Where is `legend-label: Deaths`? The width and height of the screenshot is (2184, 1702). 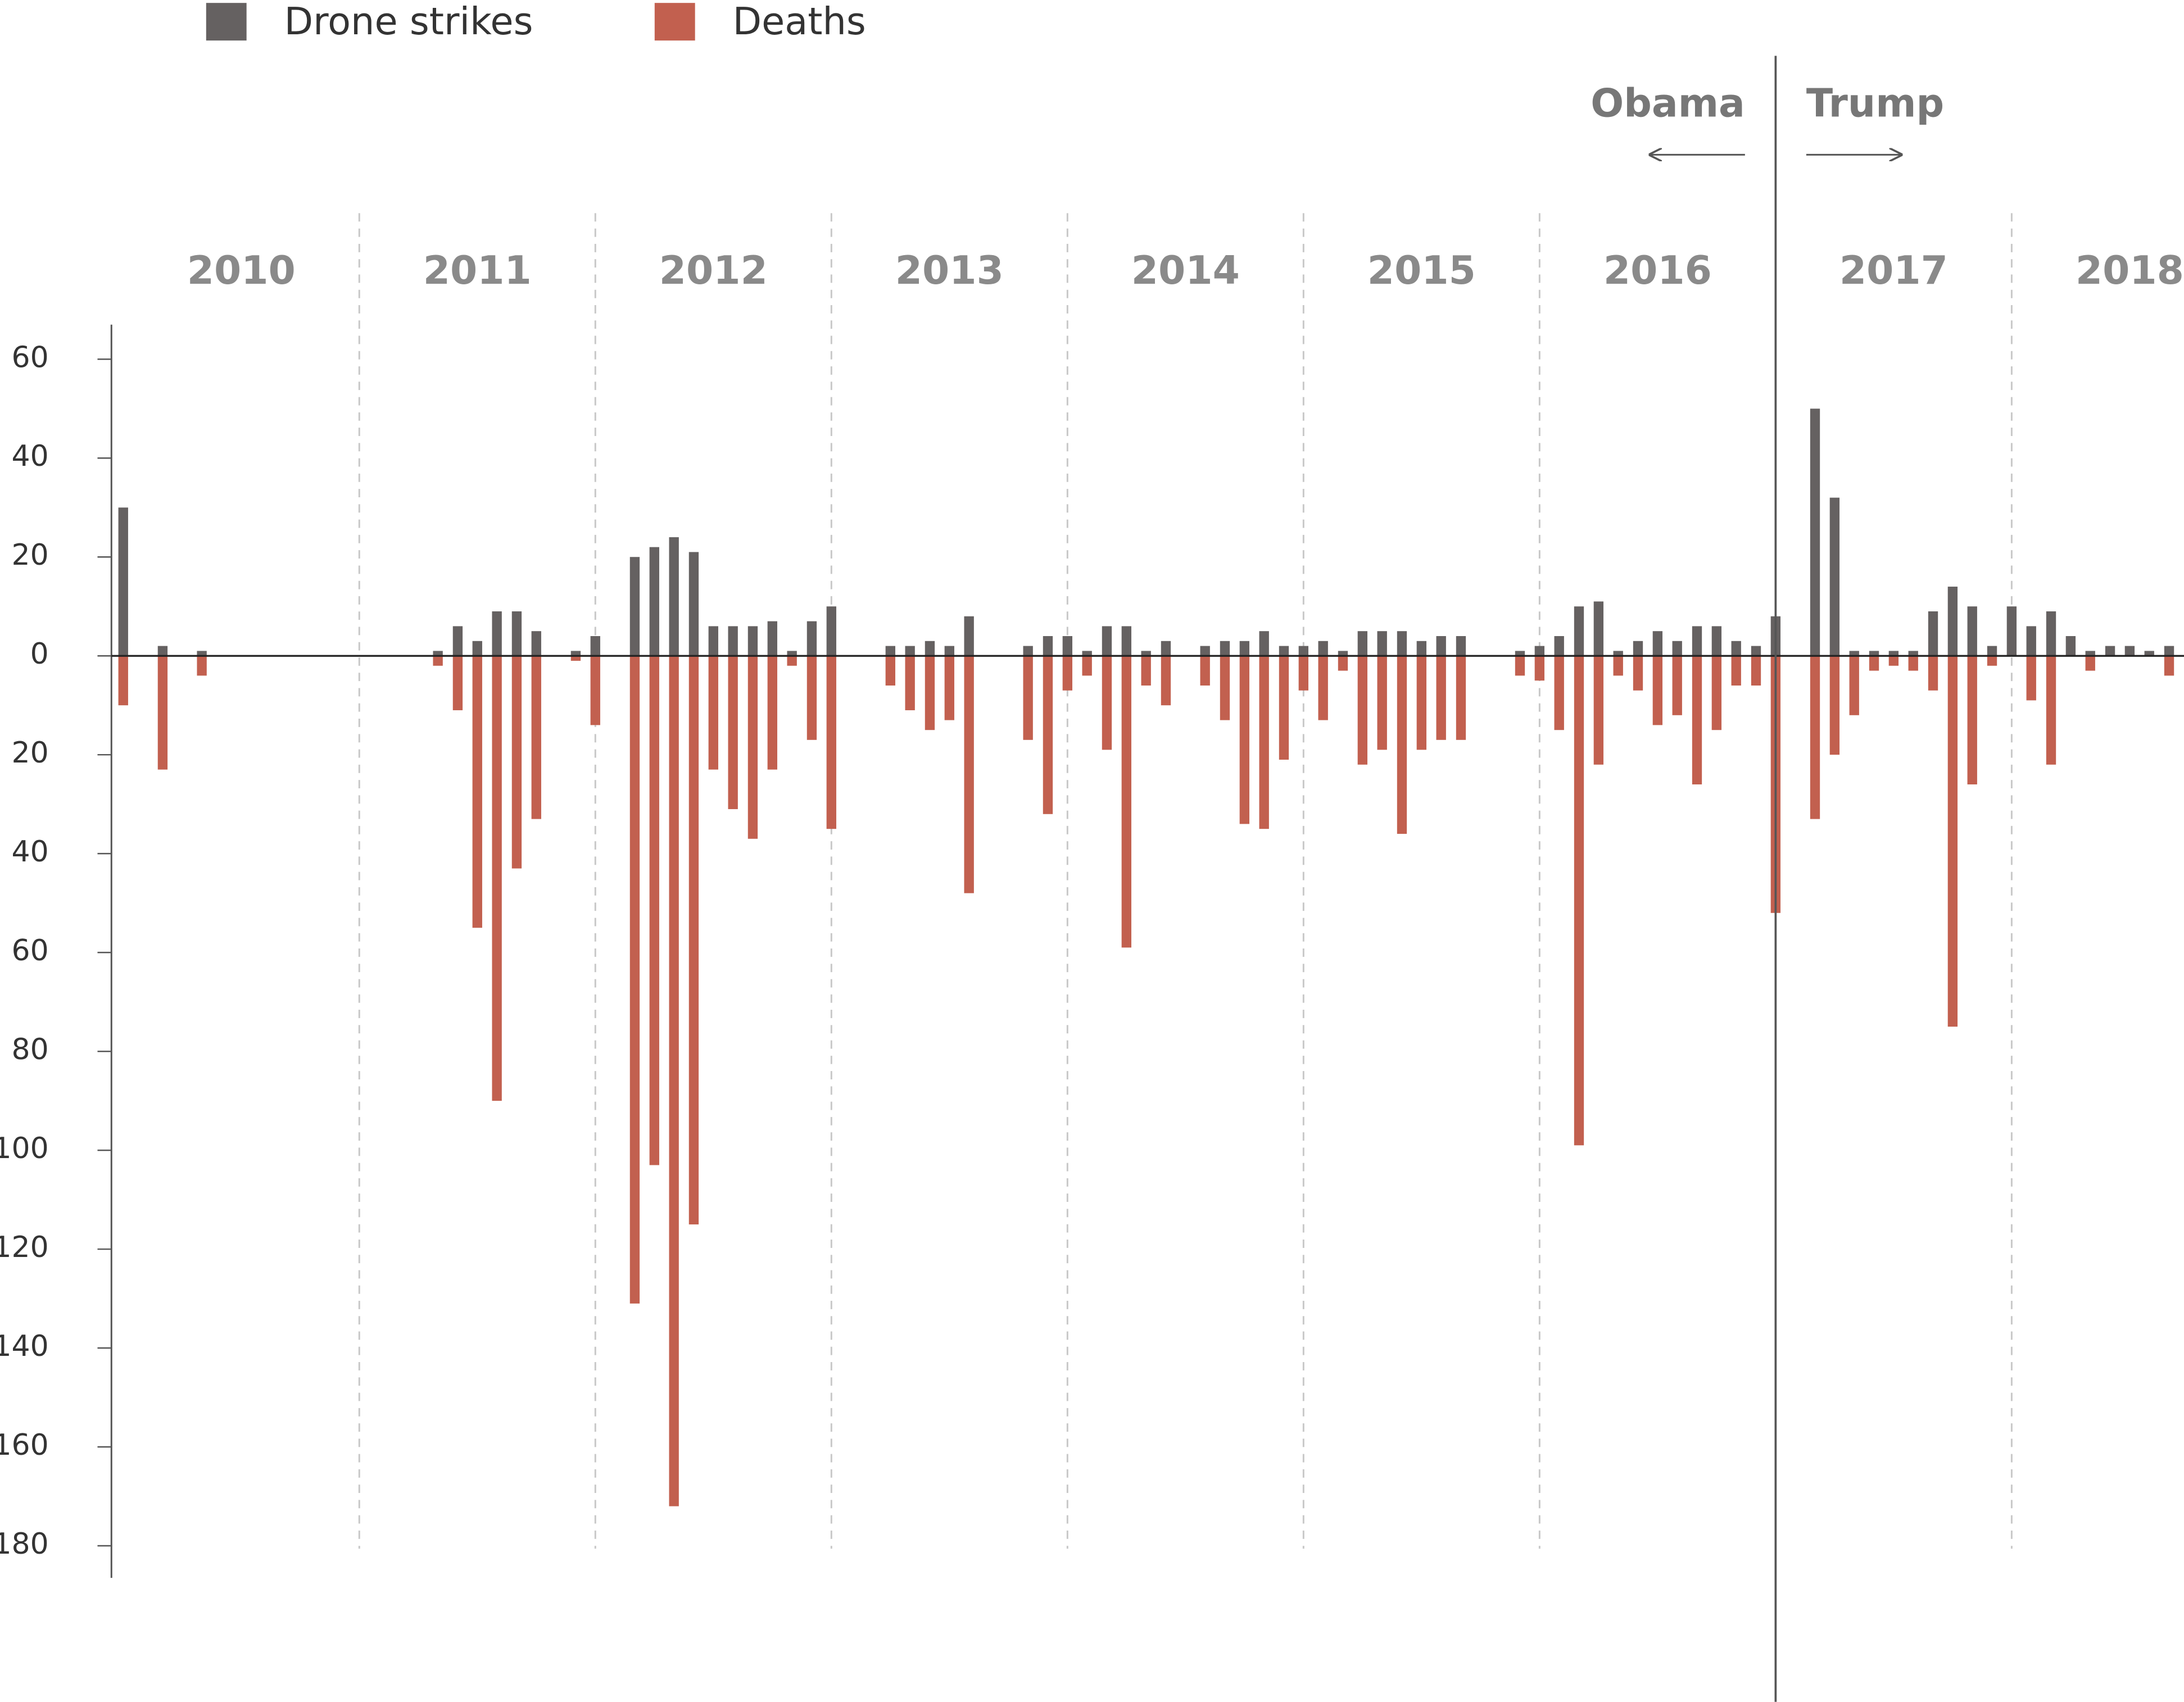
legend-label: Deaths is located at coordinates (799, 21).